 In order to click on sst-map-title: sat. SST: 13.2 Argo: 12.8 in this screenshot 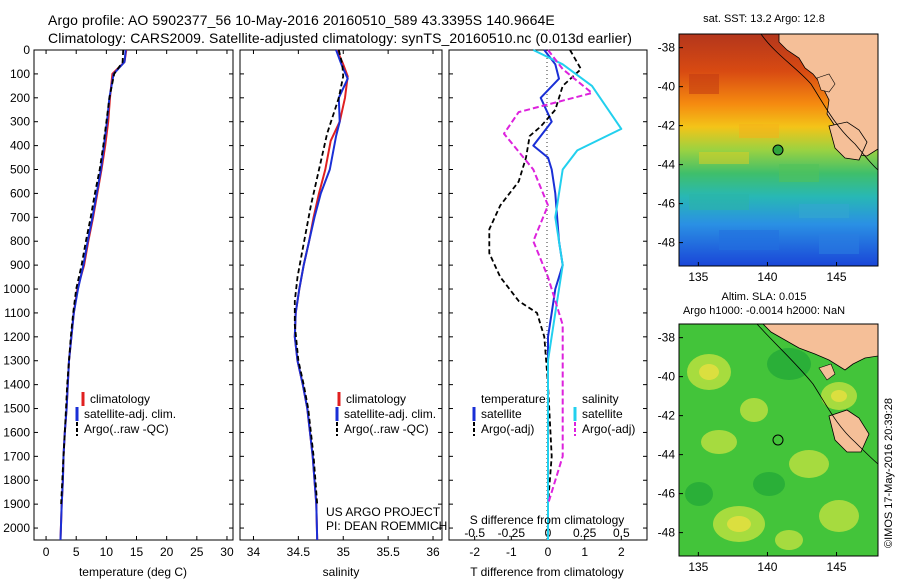, I will do `click(764, 19)`.